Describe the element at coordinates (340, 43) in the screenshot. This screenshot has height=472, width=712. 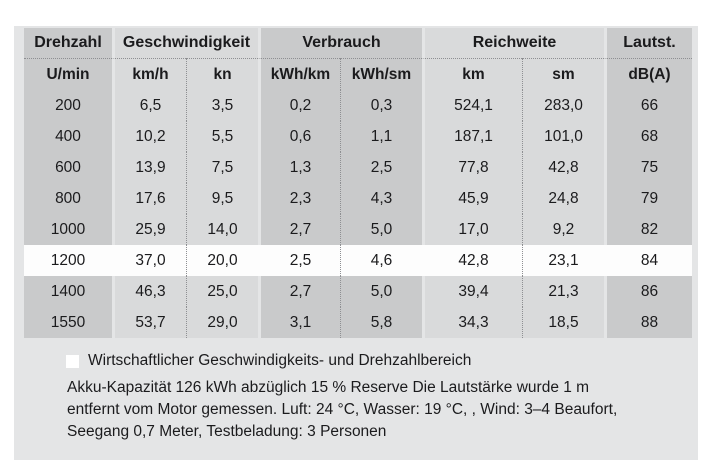
I see `column-group-header: Verbrauch` at that location.